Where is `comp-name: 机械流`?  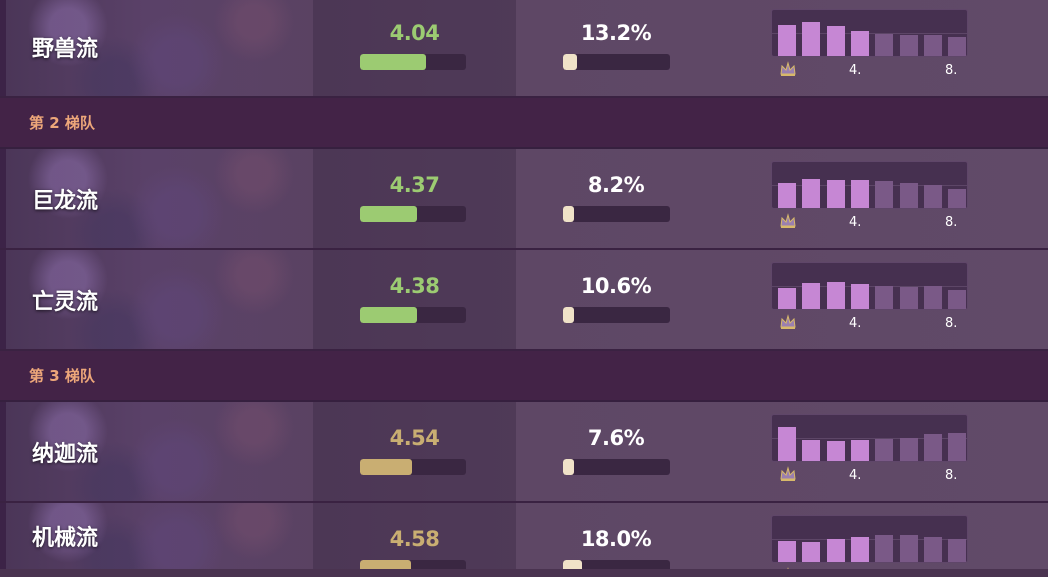
comp-name: 机械流 is located at coordinates (65, 538).